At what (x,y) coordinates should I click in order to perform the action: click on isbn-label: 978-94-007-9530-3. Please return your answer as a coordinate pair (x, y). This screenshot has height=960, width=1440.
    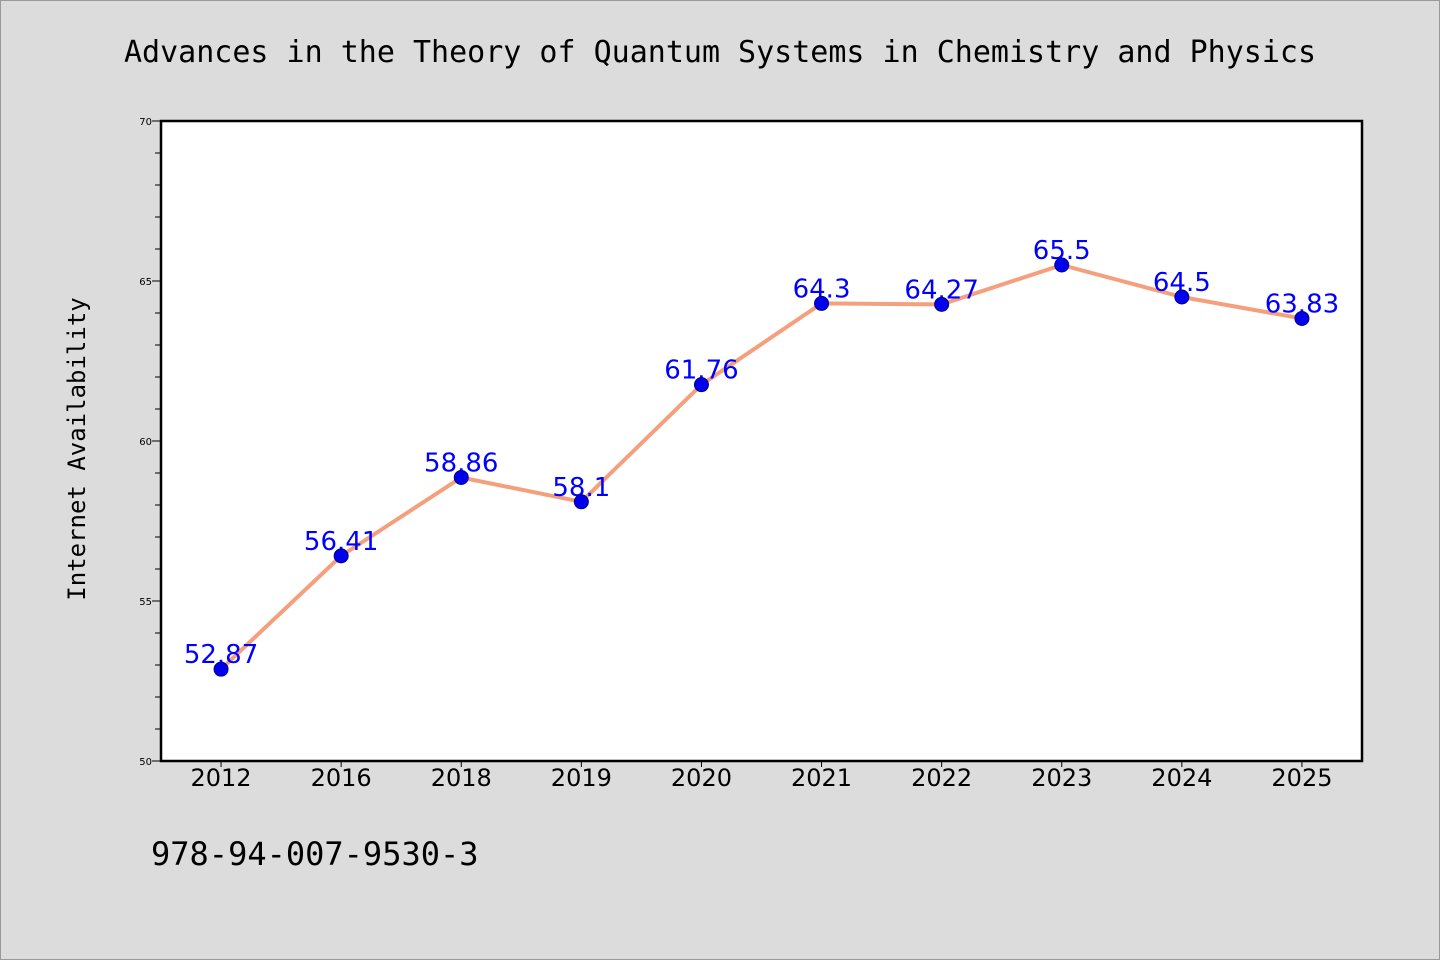
    Looking at the image, I should click on (315, 854).